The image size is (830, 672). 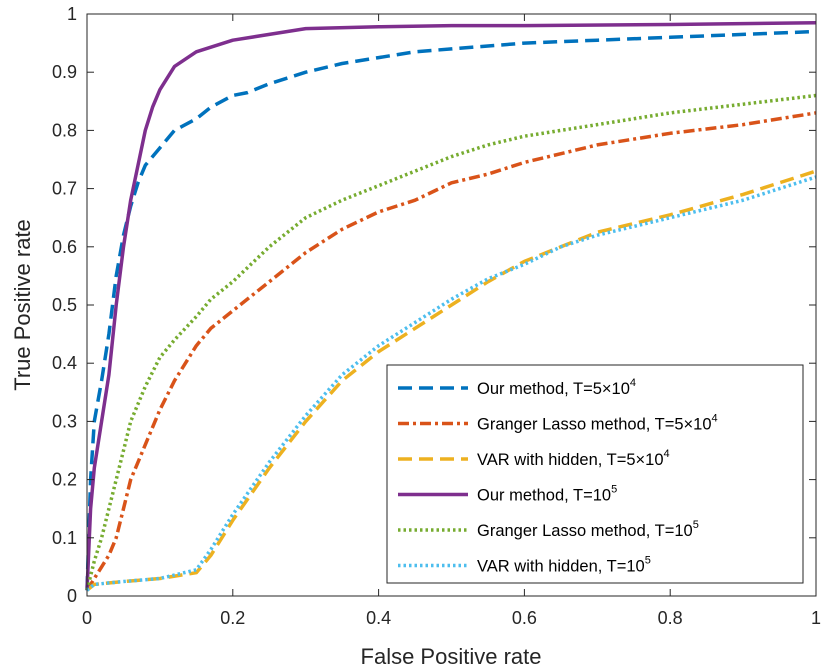 I want to click on y-tick-label: 0.1, so click(x=64, y=538).